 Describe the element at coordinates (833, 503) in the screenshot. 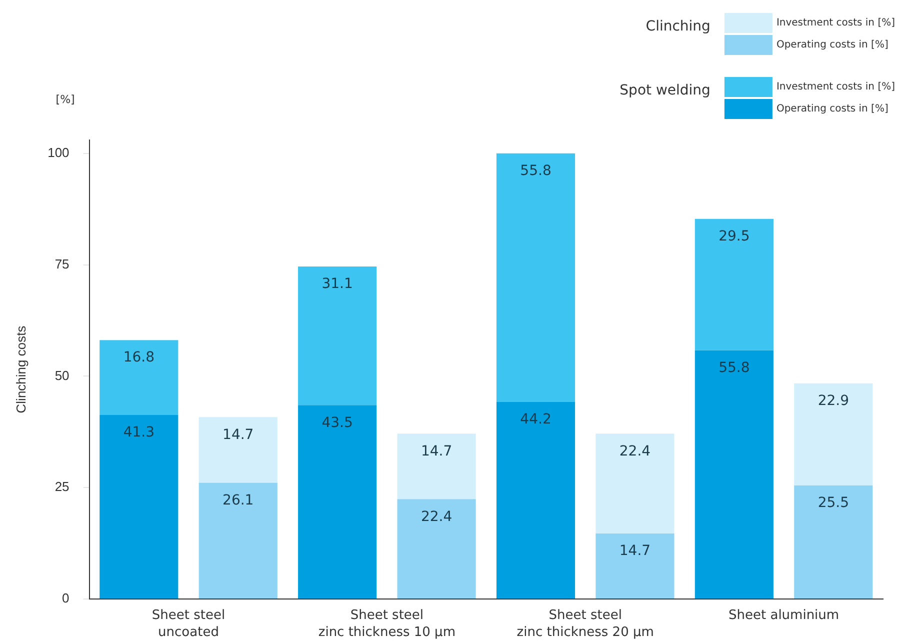

I see `data-label: 25.5` at that location.